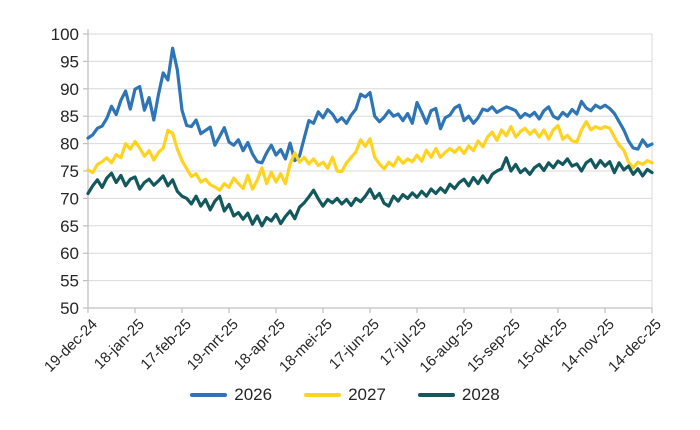 Image resolution: width=700 pixels, height=430 pixels. What do you see at coordinates (69, 281) in the screenshot?
I see `y-axis-label: 55` at bounding box center [69, 281].